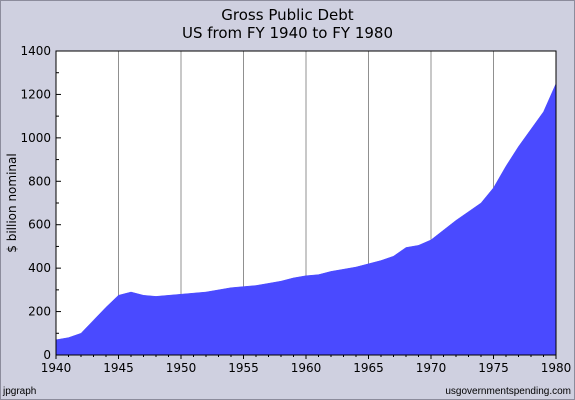 Image resolution: width=575 pixels, height=400 pixels. Describe the element at coordinates (20, 391) in the screenshot. I see `footer-credit-jpgraph: jpgraph` at that location.